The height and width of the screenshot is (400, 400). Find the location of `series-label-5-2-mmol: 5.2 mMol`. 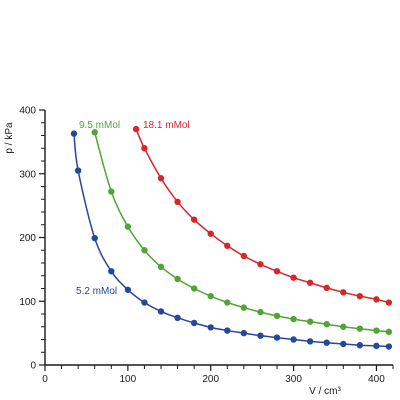

series-label-5-2-mmol: 5.2 mMol is located at coordinates (96, 291).